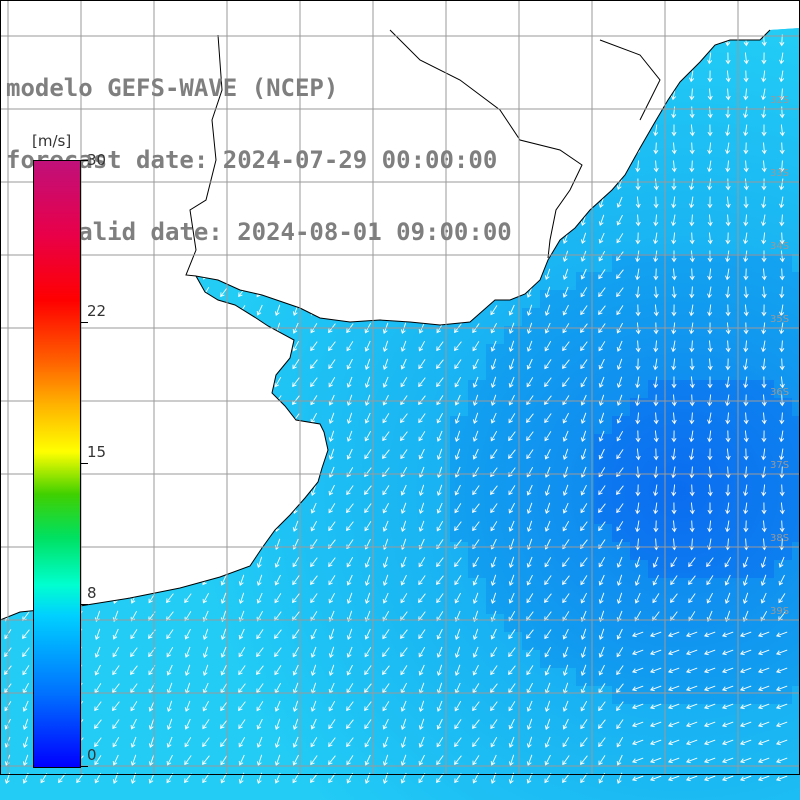 This screenshot has height=800, width=800. Describe the element at coordinates (259, 232) in the screenshot. I see `title-valid-date: valid date: 2024-08-01 09:00:00` at that location.